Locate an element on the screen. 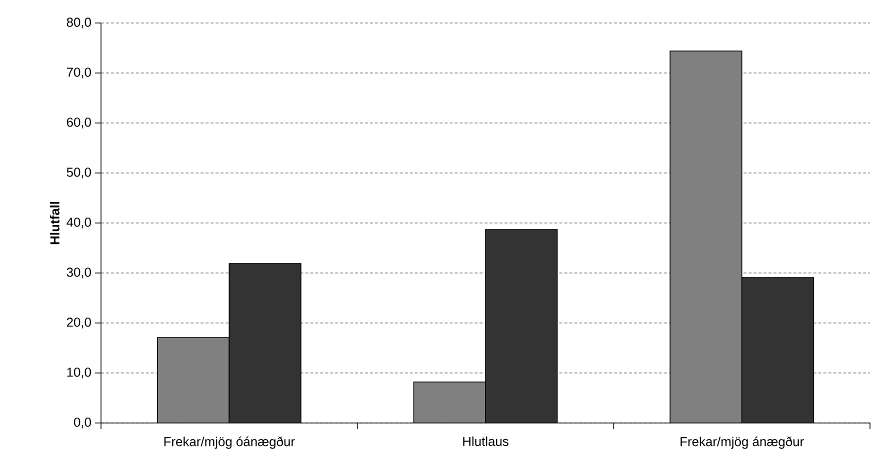 This screenshot has width=873, height=475. y-tick-label: 20,0 is located at coordinates (78, 323).